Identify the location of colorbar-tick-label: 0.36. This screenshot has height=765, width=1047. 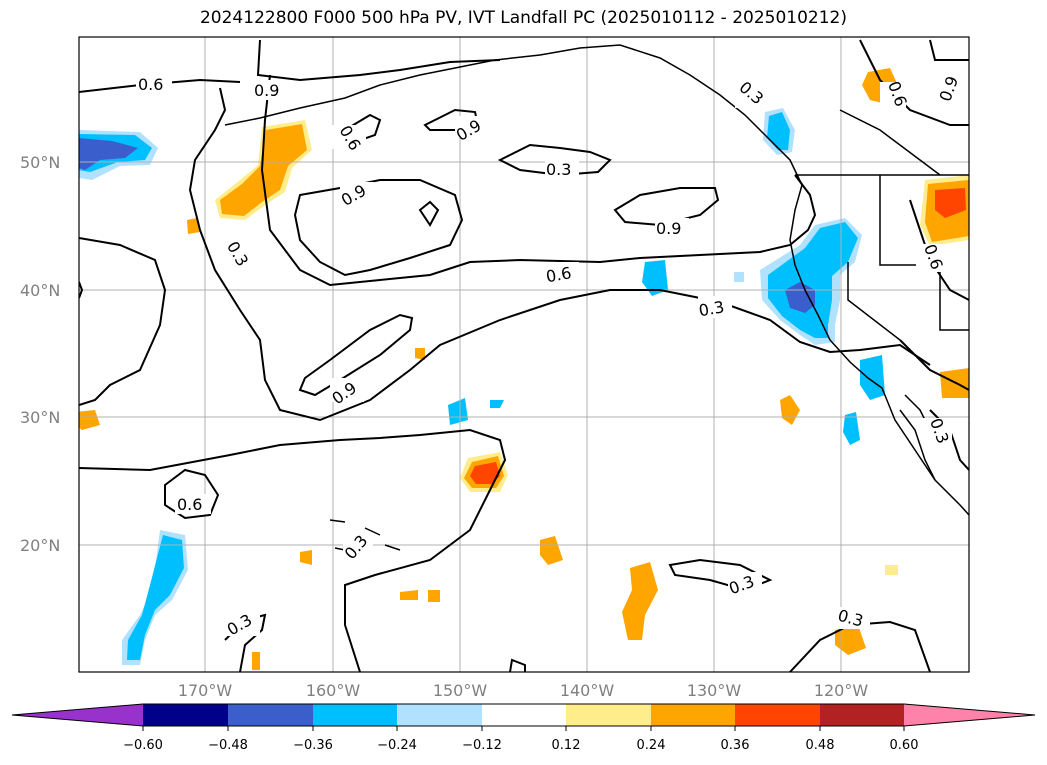
(735, 745).